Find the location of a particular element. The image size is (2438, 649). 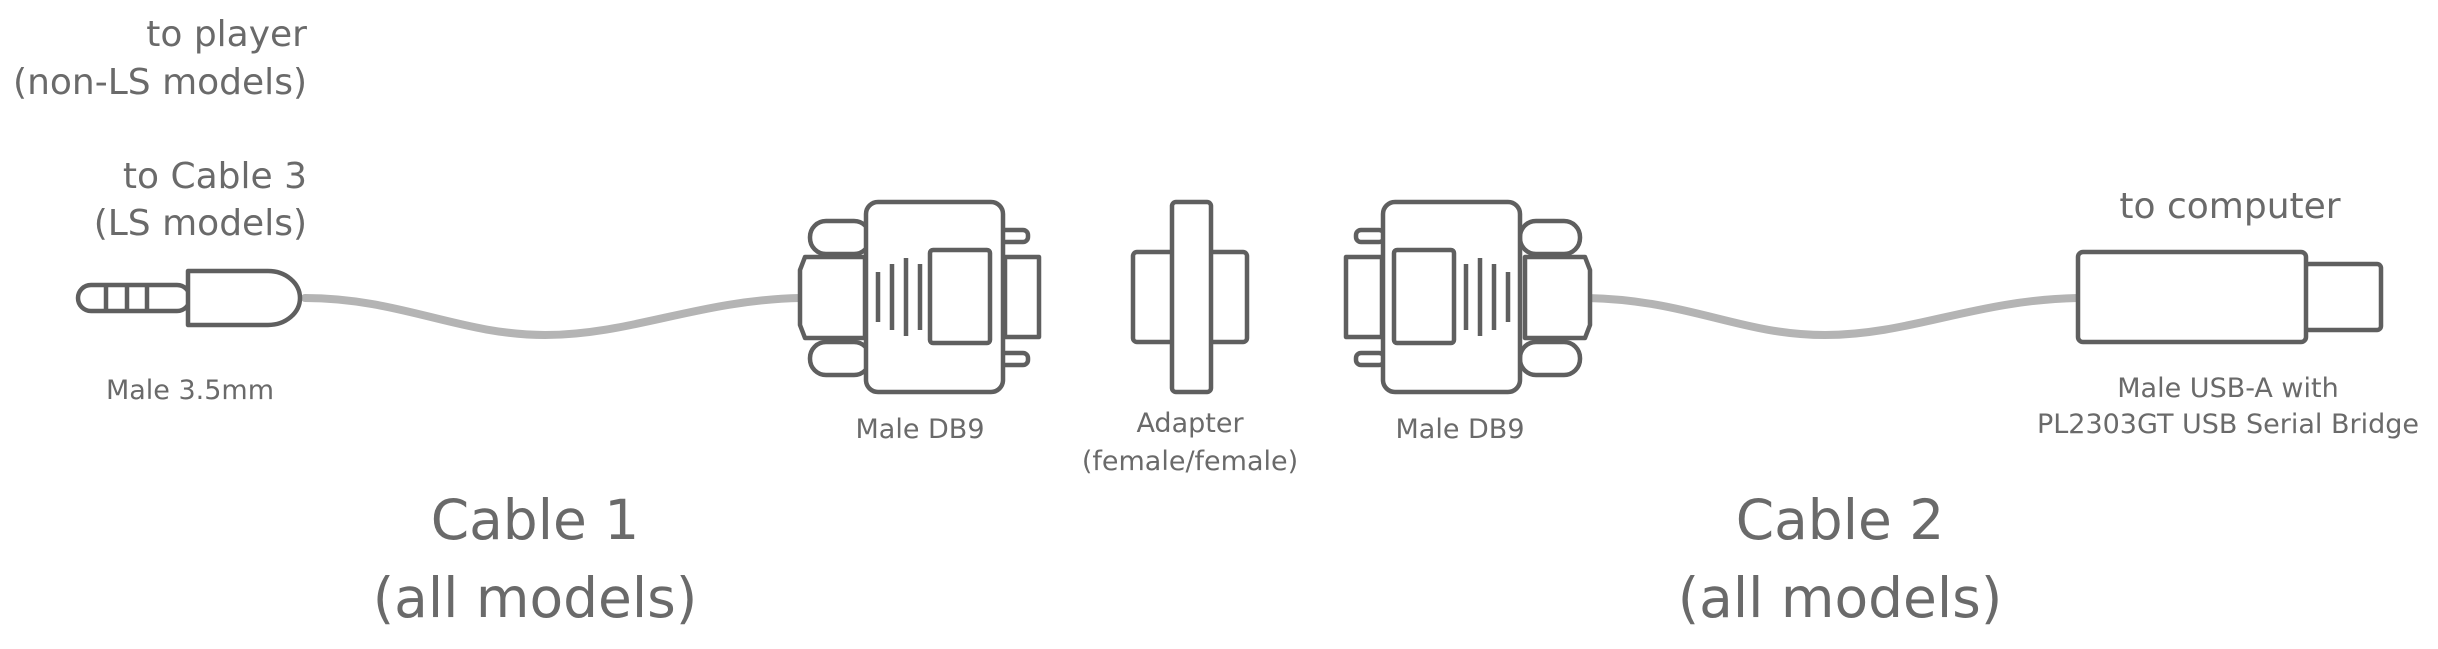

usb-description-line2: PL2303GT USB Serial Bridge is located at coordinates (2228, 424).